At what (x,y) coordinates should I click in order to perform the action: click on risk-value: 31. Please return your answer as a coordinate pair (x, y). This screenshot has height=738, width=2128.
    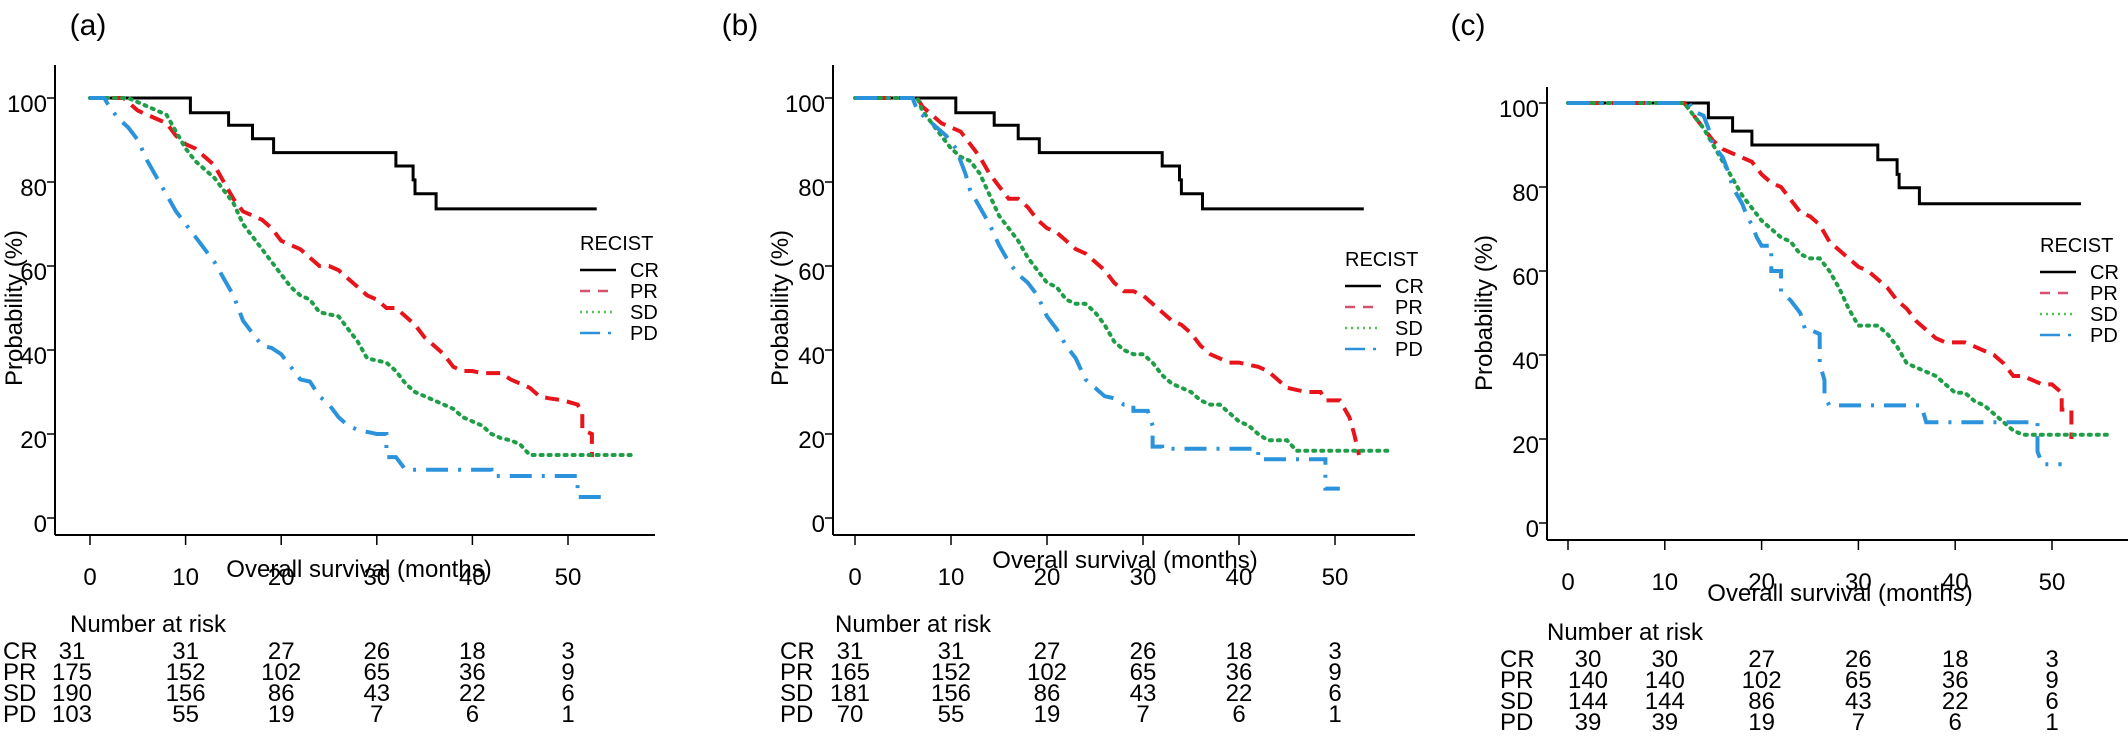
    Looking at the image, I should click on (951, 651).